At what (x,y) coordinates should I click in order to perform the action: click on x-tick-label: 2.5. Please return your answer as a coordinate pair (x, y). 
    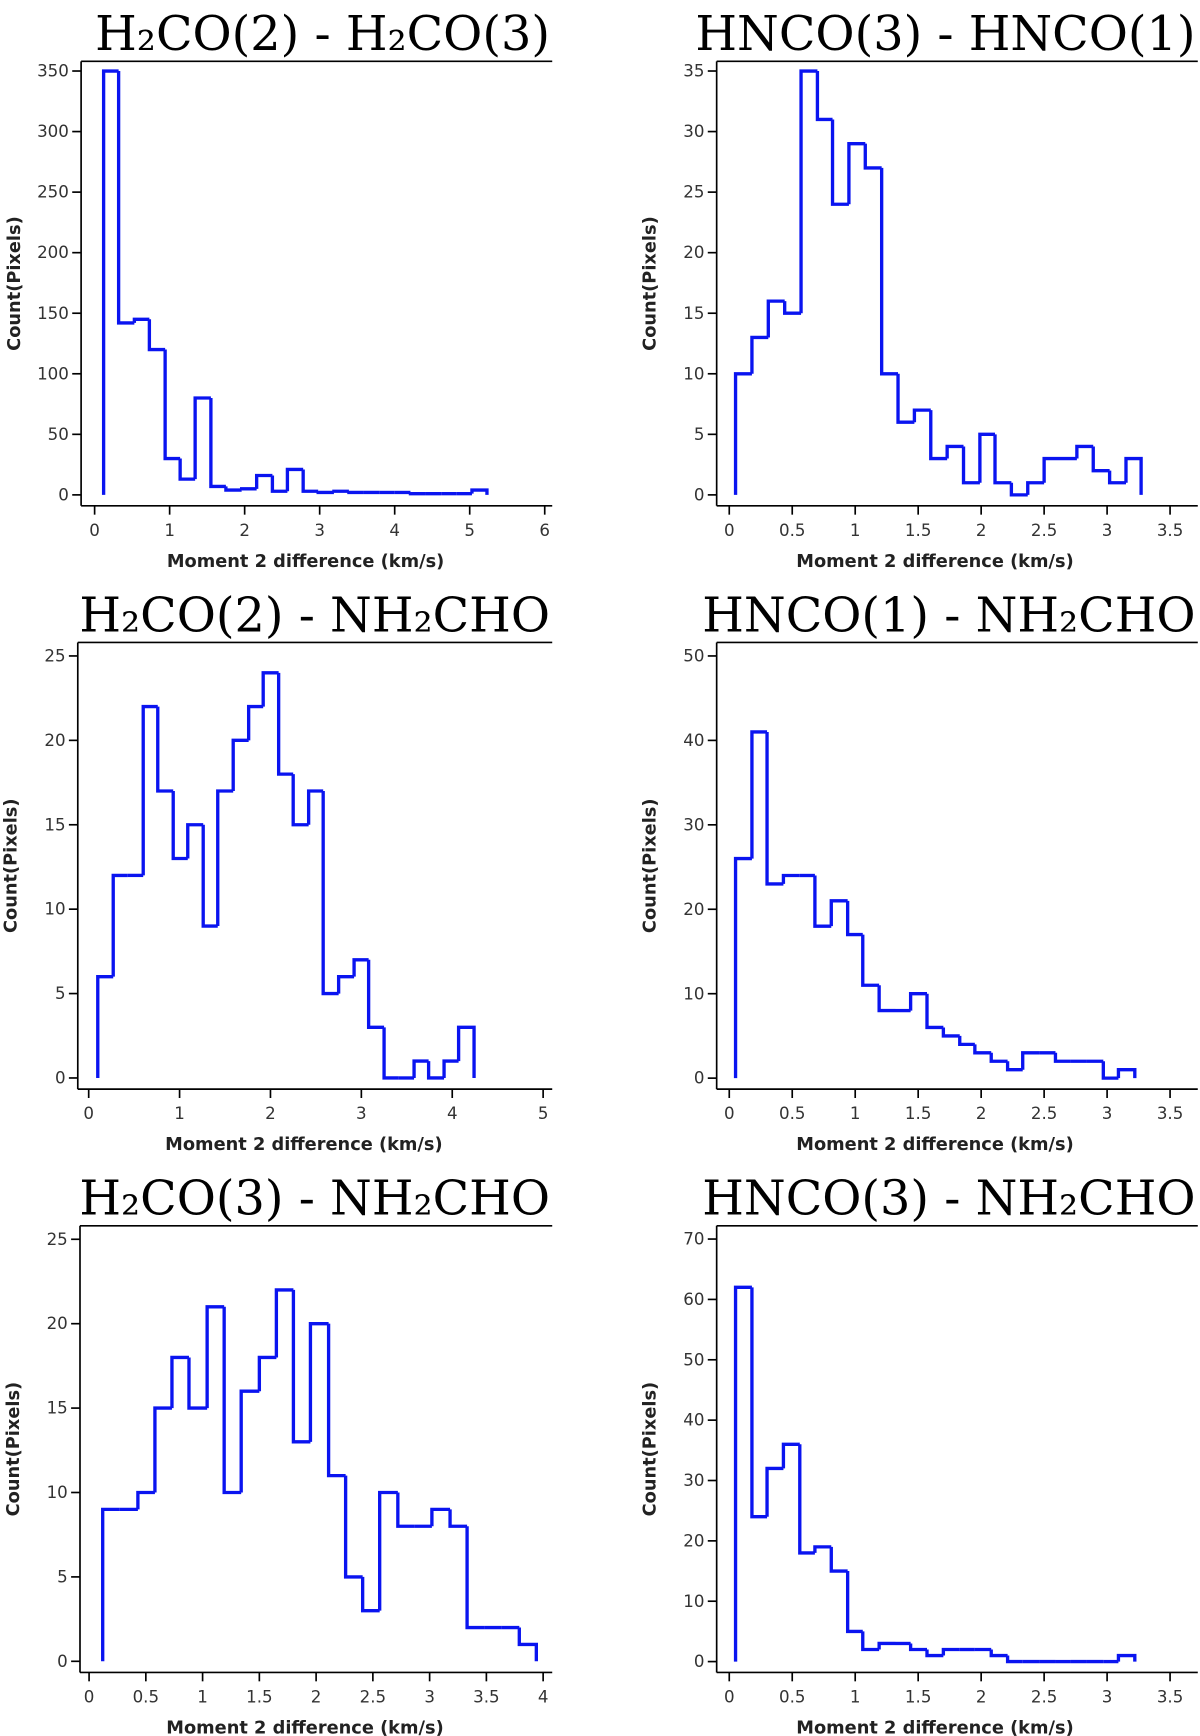
    Looking at the image, I should click on (373, 1696).